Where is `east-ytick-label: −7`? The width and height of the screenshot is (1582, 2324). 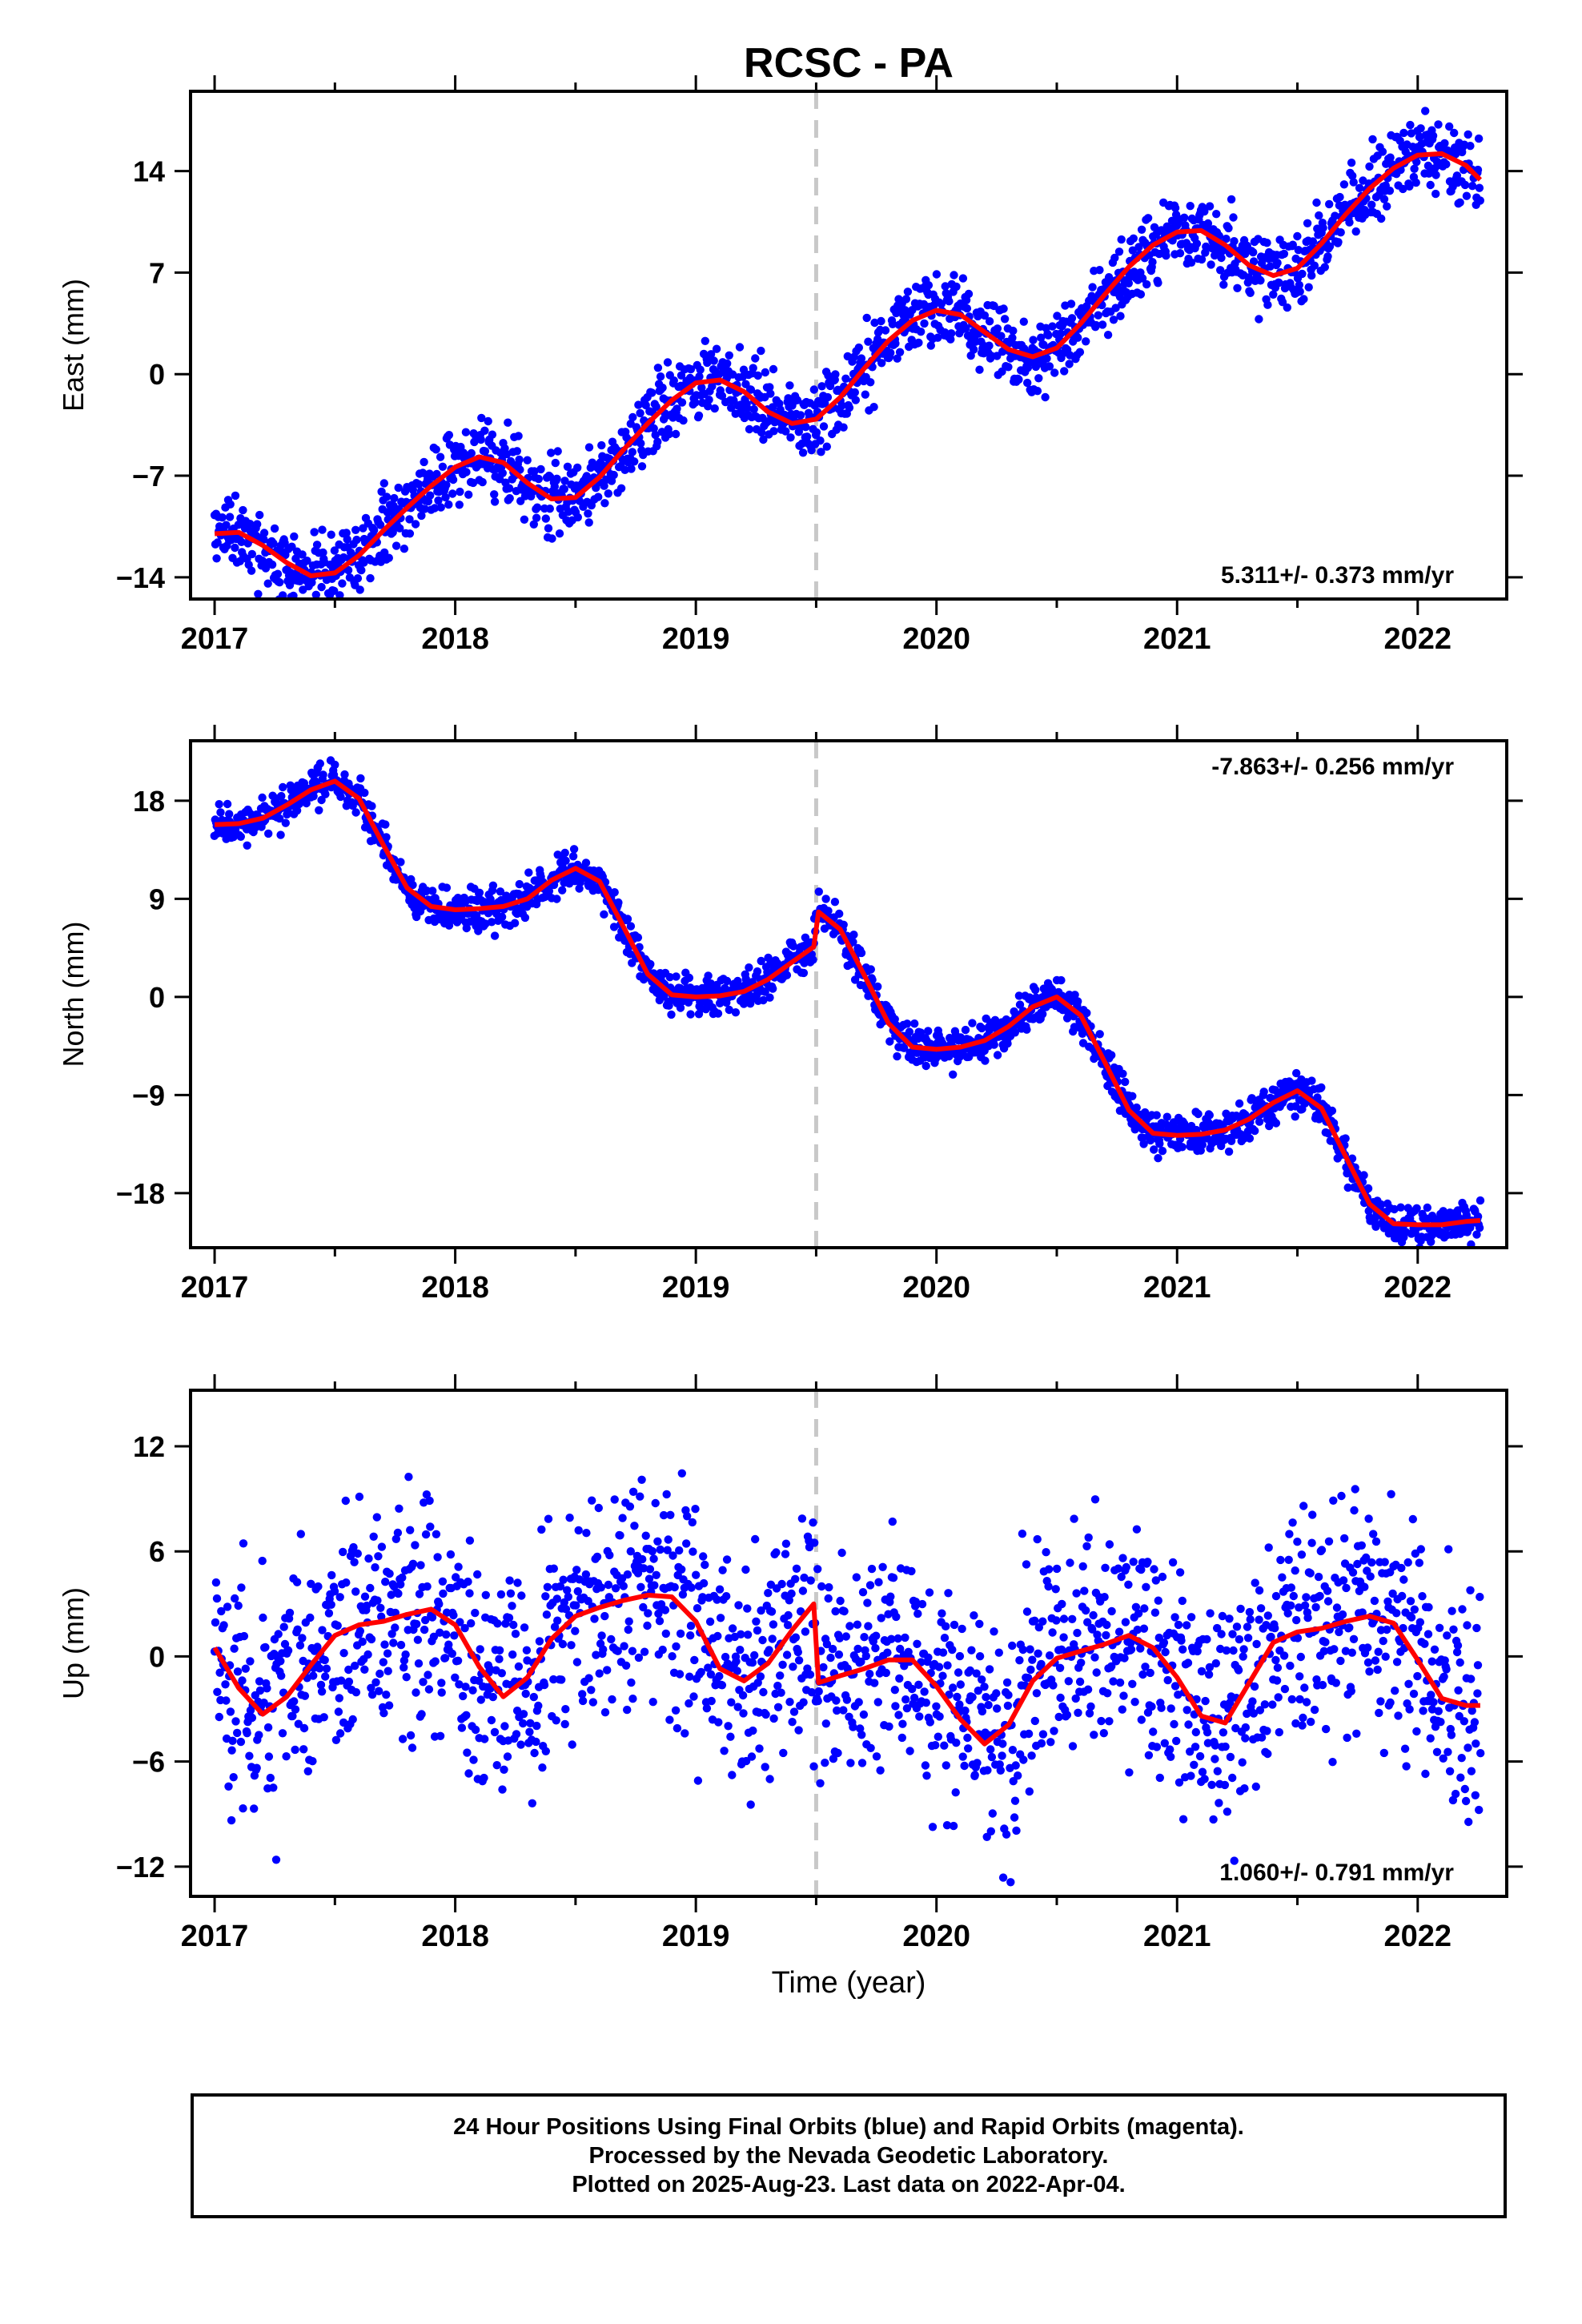 east-ytick-label: −7 is located at coordinates (148, 477).